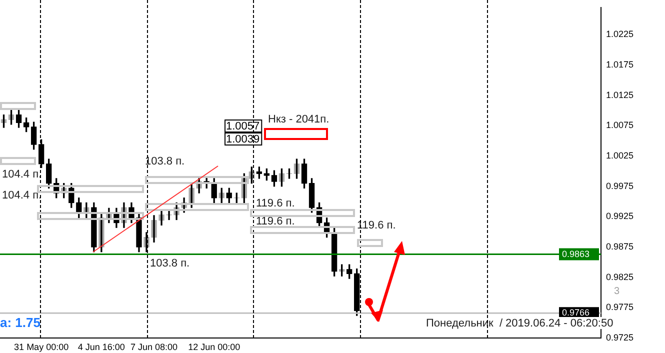 This screenshot has width=665, height=353. I want to click on y-tick-label: 1.0075, so click(620, 125).